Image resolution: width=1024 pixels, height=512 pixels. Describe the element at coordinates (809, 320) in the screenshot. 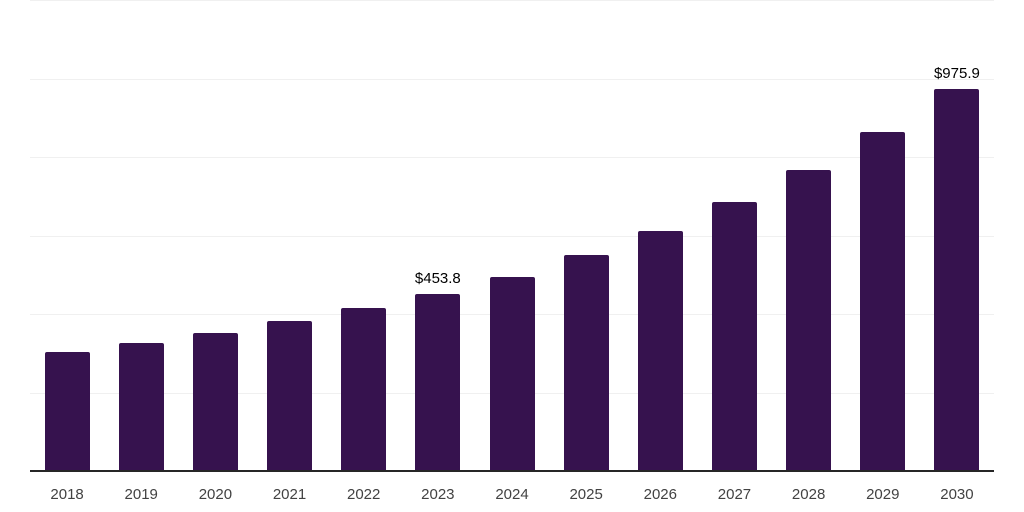

I see `bar-2028` at that location.